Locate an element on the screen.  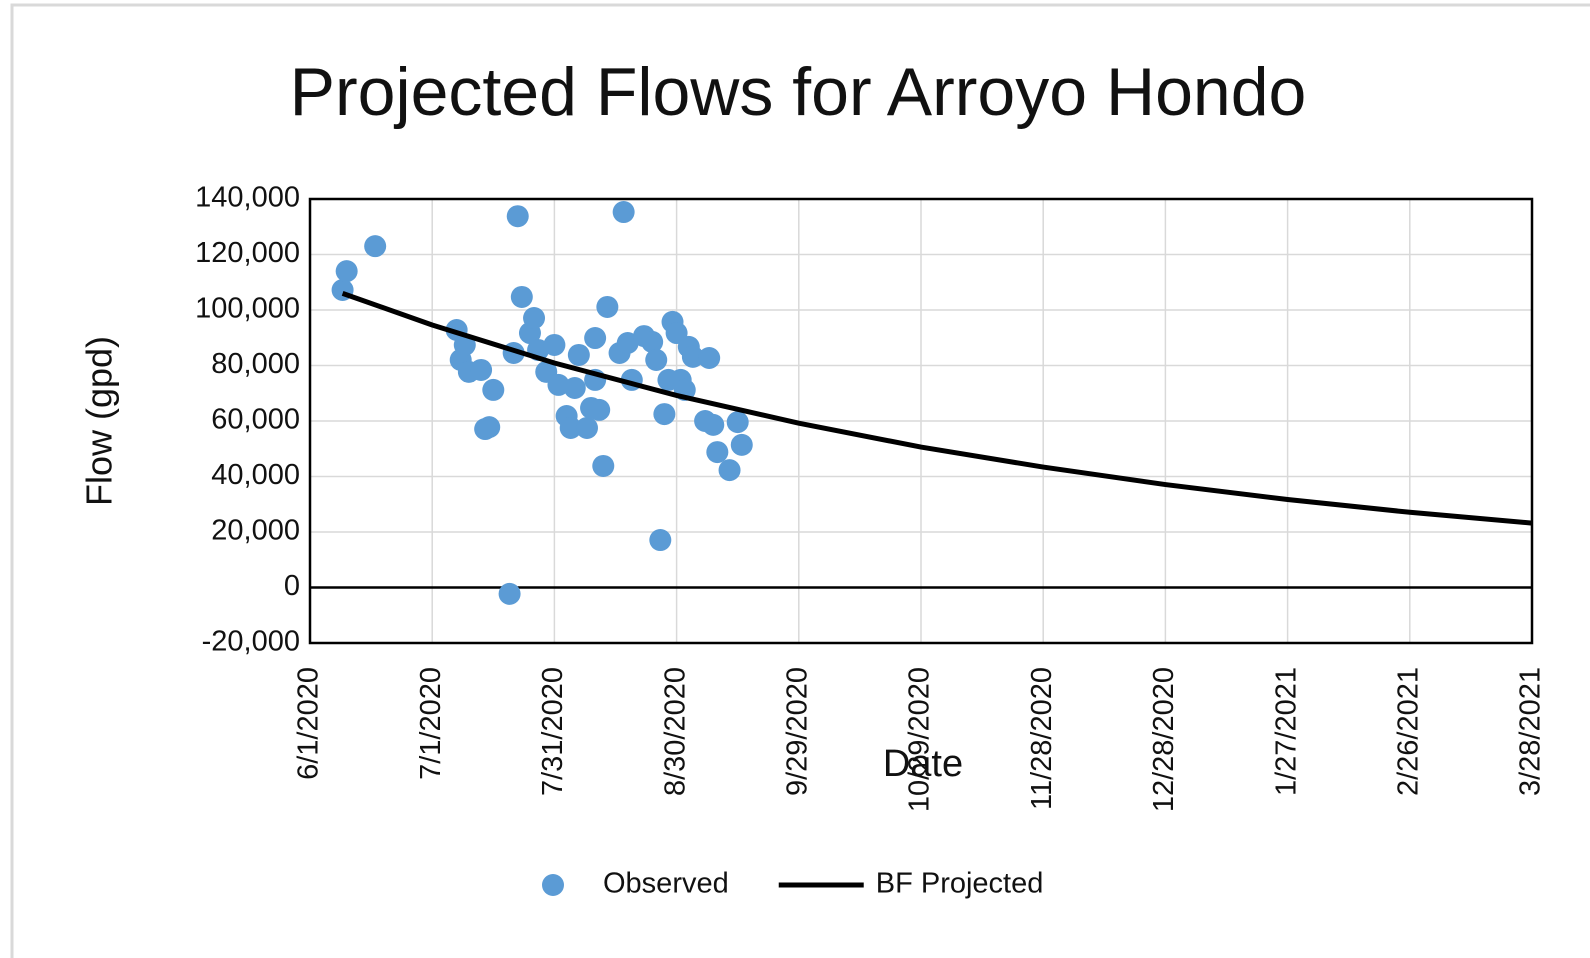
y-tick-label: 120,000 is located at coordinates (247, 253).